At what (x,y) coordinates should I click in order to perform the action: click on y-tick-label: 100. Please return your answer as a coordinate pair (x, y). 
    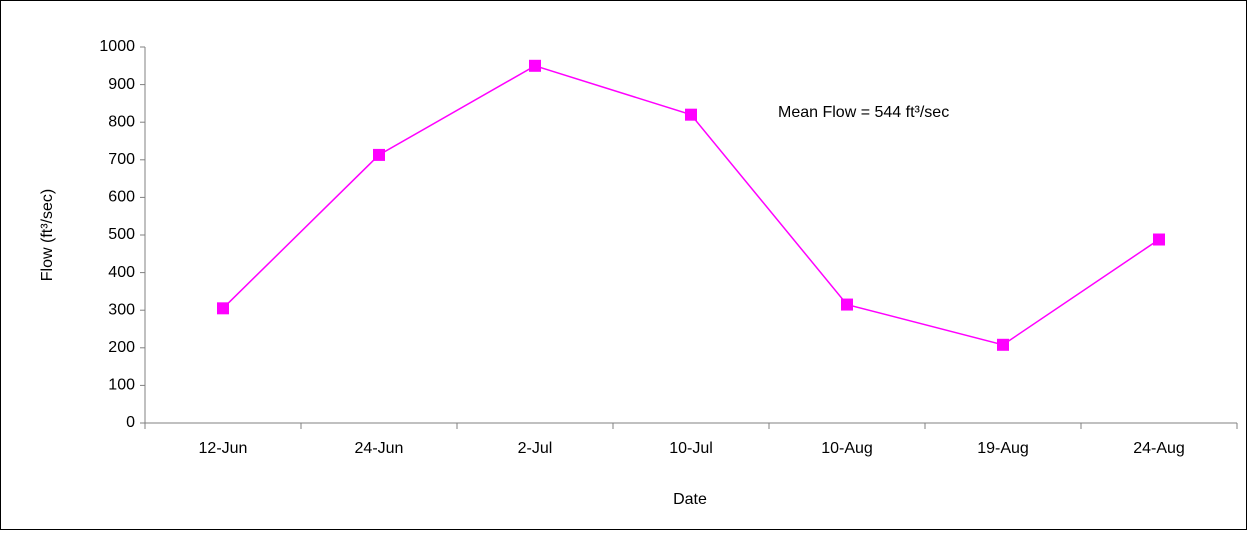
    Looking at the image, I should click on (121, 385).